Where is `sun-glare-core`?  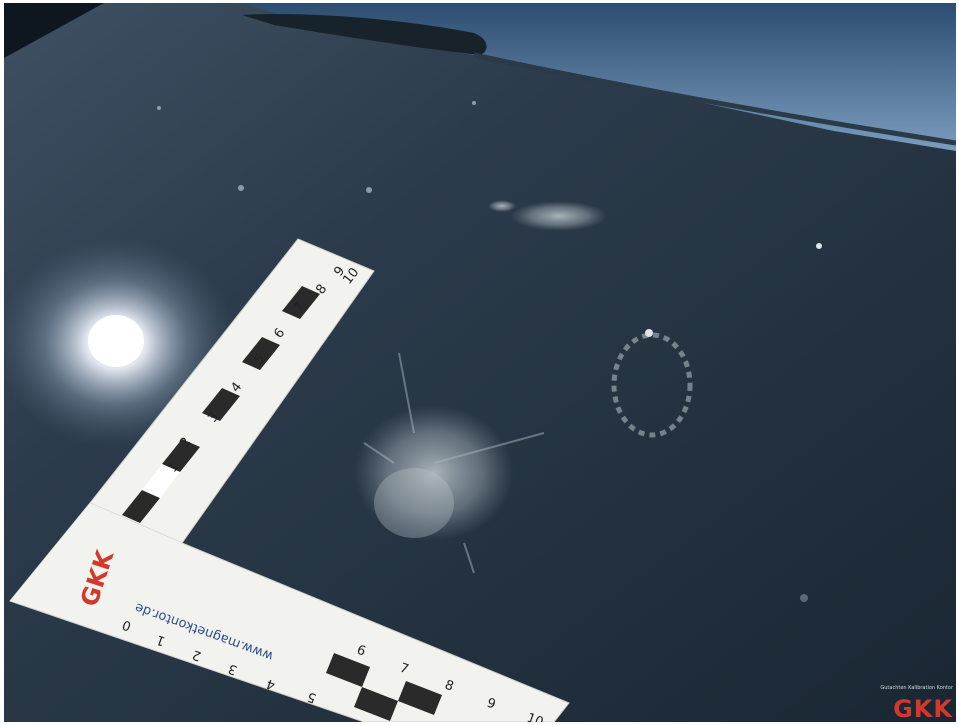 sun-glare-core is located at coordinates (116, 341).